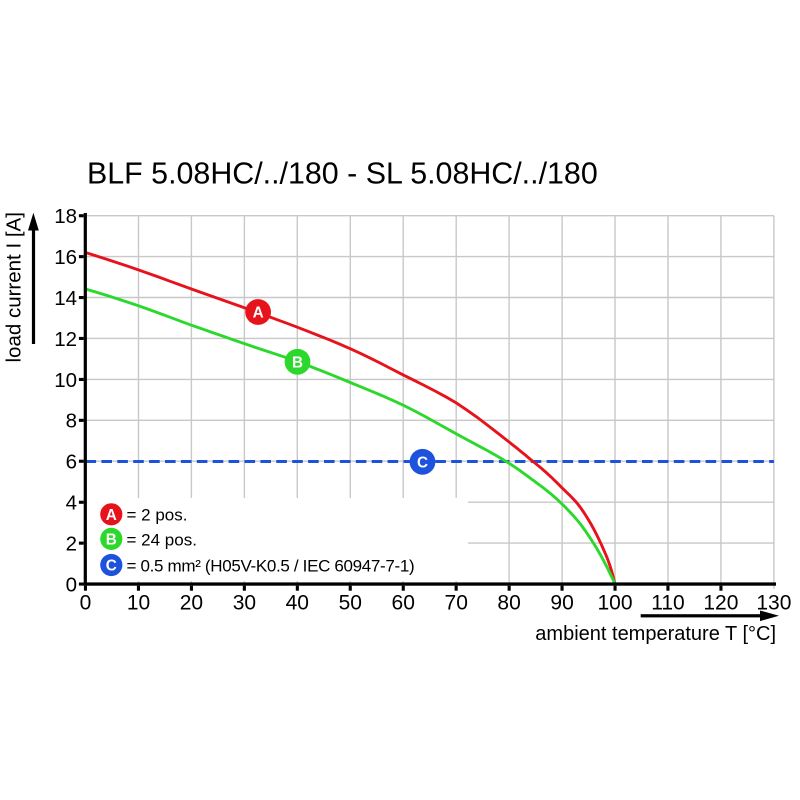 The image size is (800, 800). Describe the element at coordinates (720, 602) in the screenshot. I see `svg-text: 120` at that location.